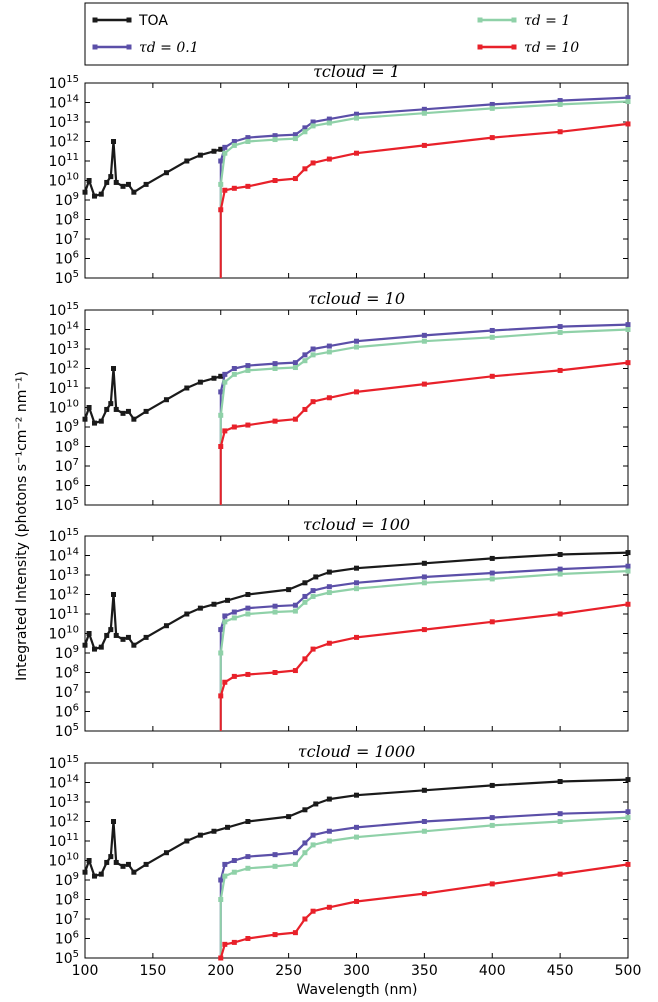 The height and width of the screenshot is (1002, 658). Describe the element at coordinates (356, 524) in the screenshot. I see `panel-title: τcloud = 100` at that location.